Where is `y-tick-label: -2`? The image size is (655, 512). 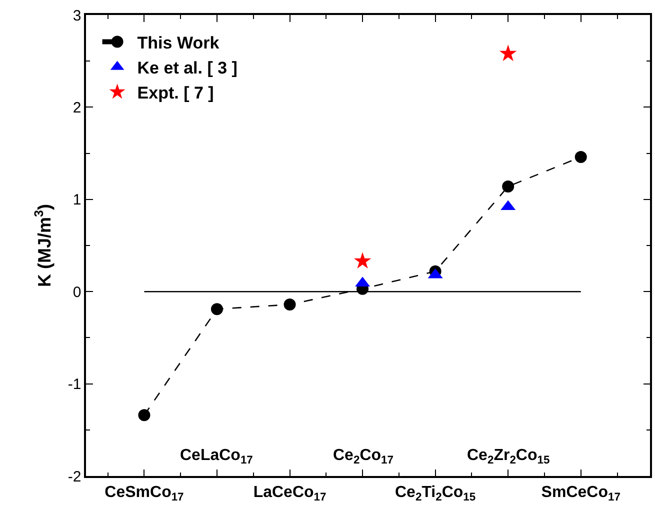 y-tick-label: -2 is located at coordinates (75, 477).